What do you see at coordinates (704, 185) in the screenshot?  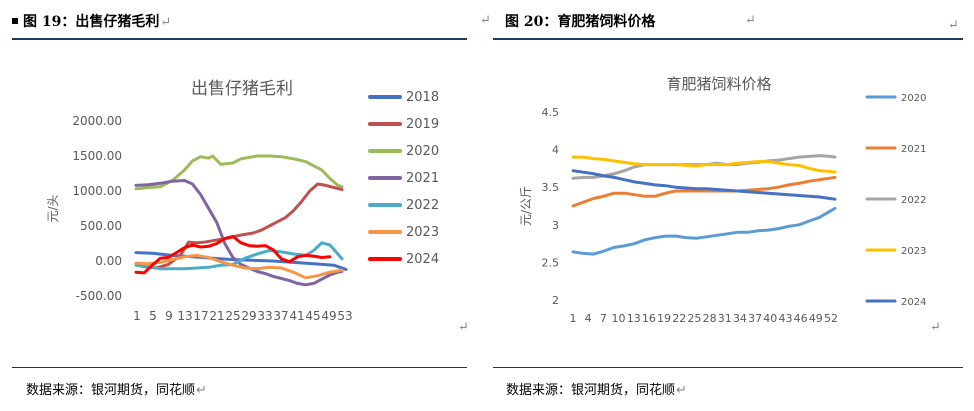 I see `right-series-line-2024` at bounding box center [704, 185].